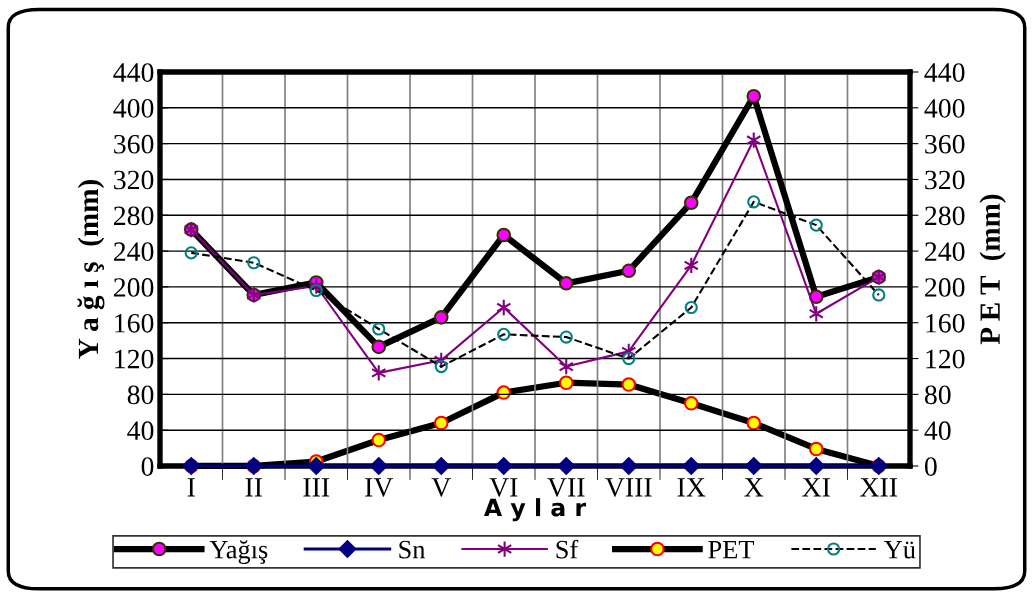 This screenshot has width=1033, height=596. Describe the element at coordinates (133, 108) in the screenshot. I see `y-tick-label: 400` at that location.